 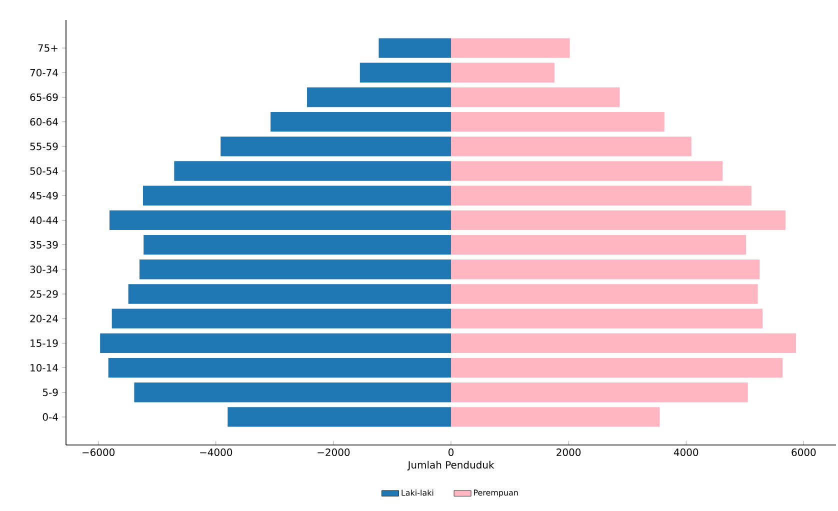 What do you see at coordinates (98, 452) in the screenshot?
I see `x-tick-label: −6000` at bounding box center [98, 452].